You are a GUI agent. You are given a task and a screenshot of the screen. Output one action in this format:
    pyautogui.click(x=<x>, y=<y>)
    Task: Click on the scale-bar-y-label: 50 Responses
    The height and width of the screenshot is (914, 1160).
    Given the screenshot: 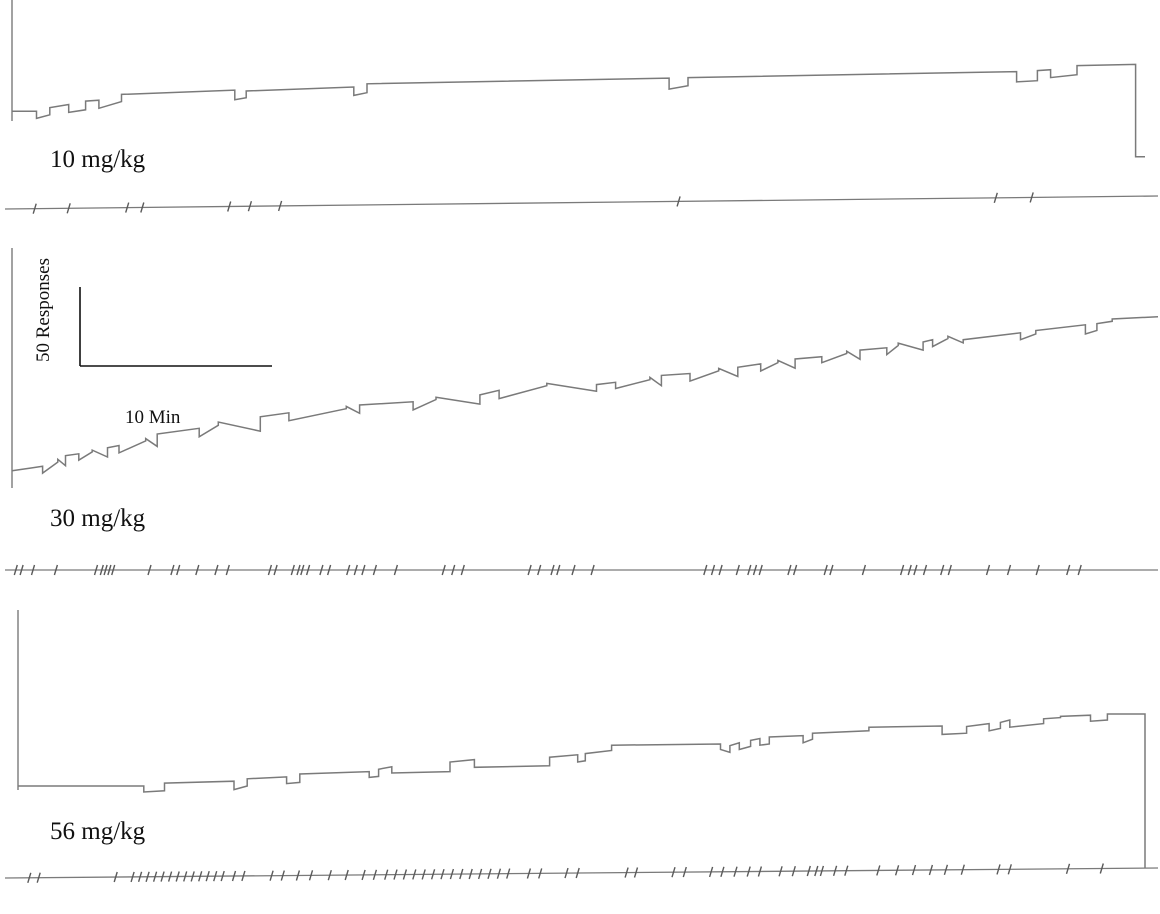 What is the action you would take?
    pyautogui.click(x=43, y=310)
    